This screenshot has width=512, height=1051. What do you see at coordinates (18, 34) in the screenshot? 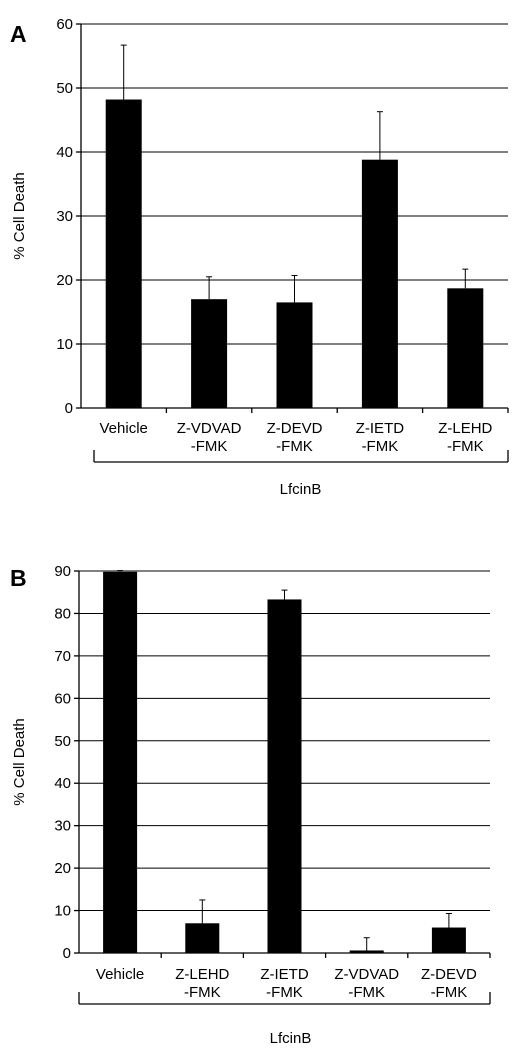
I see `panel-label: A` at bounding box center [18, 34].